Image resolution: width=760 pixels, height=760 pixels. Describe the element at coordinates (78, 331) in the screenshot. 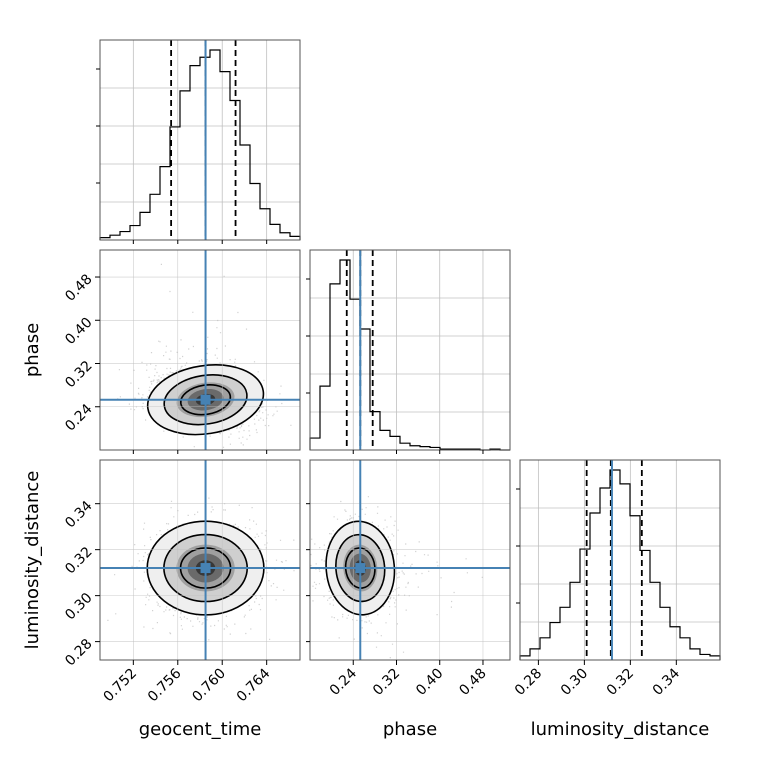

I see `y-tick-label: 0.40` at that location.